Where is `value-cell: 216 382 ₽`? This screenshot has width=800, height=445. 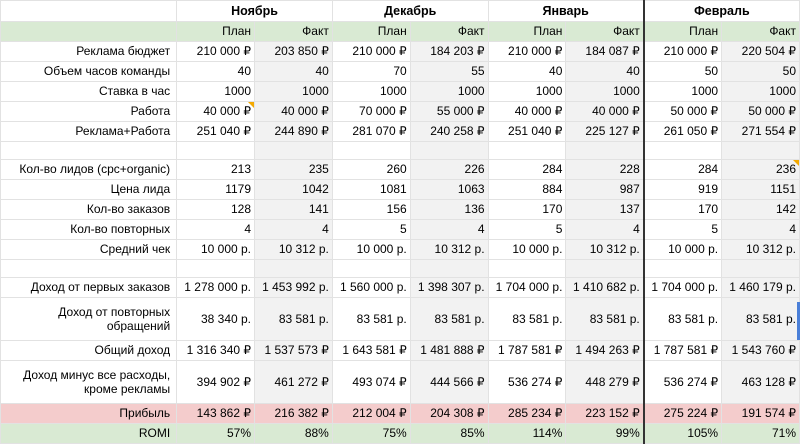 value-cell: 216 382 ₽ is located at coordinates (293, 413).